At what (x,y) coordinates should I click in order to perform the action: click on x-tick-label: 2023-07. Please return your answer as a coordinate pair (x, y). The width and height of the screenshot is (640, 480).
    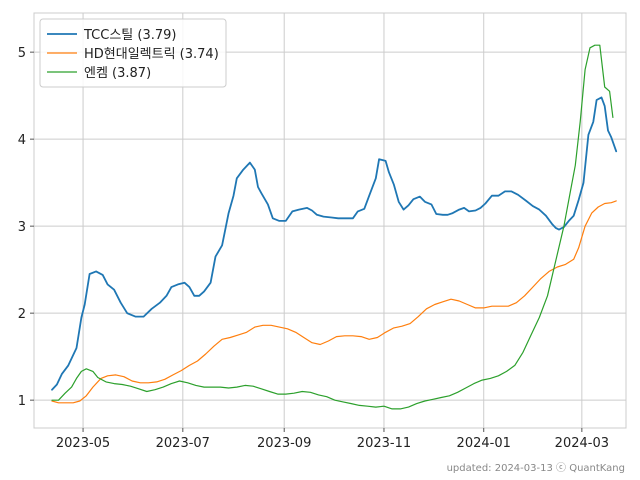
    Looking at the image, I should click on (183, 443).